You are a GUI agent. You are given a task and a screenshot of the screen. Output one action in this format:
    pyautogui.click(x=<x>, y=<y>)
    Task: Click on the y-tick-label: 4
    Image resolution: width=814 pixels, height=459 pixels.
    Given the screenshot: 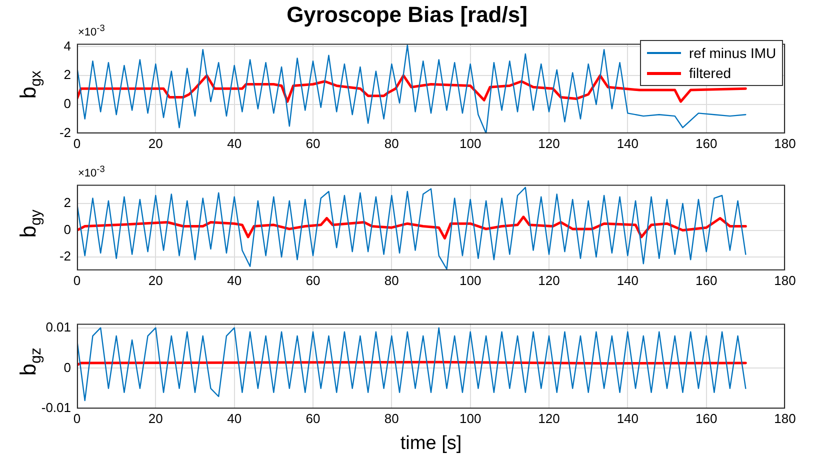 What is the action you would take?
    pyautogui.click(x=67, y=46)
    